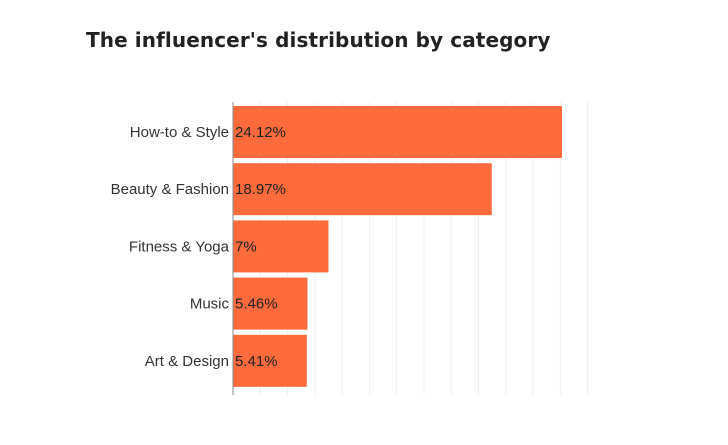 The height and width of the screenshot is (445, 728). What do you see at coordinates (260, 189) in the screenshot?
I see `value-label-beauty-fashion: 18.97%` at bounding box center [260, 189].